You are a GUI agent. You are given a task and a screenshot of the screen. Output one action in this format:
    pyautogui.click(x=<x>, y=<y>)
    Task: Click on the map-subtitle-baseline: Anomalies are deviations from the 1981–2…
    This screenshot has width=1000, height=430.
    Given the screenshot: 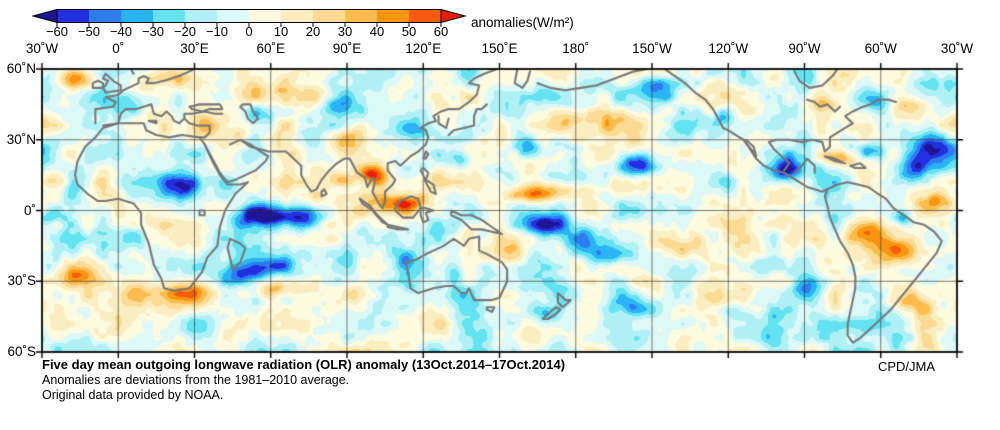 What is the action you would take?
    pyautogui.click(x=196, y=380)
    